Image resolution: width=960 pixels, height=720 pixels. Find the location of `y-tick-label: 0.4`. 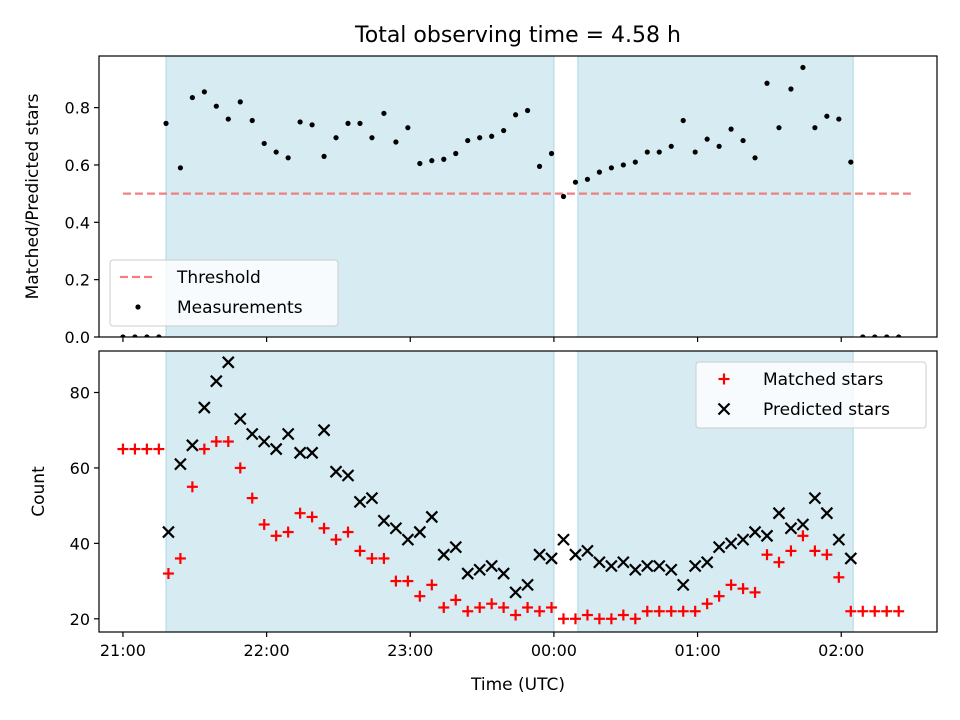

y-tick-label: 0.4 is located at coordinates (77, 222).